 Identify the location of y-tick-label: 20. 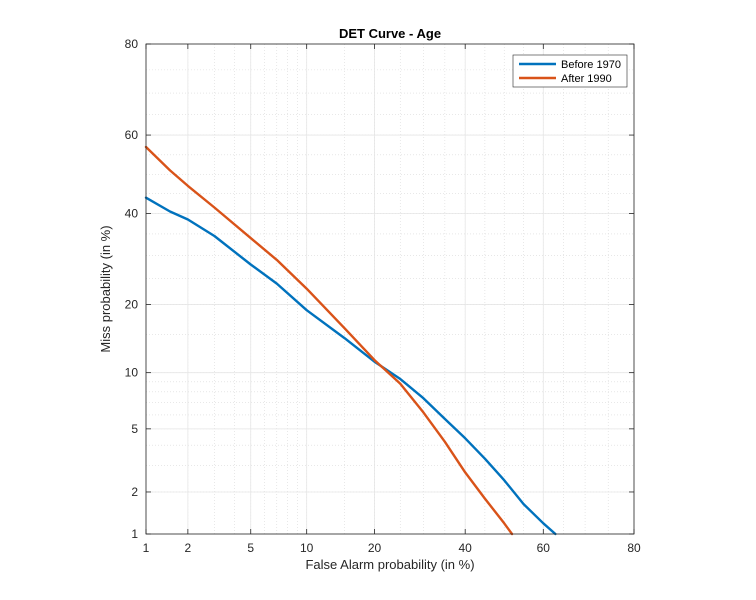
(132, 305).